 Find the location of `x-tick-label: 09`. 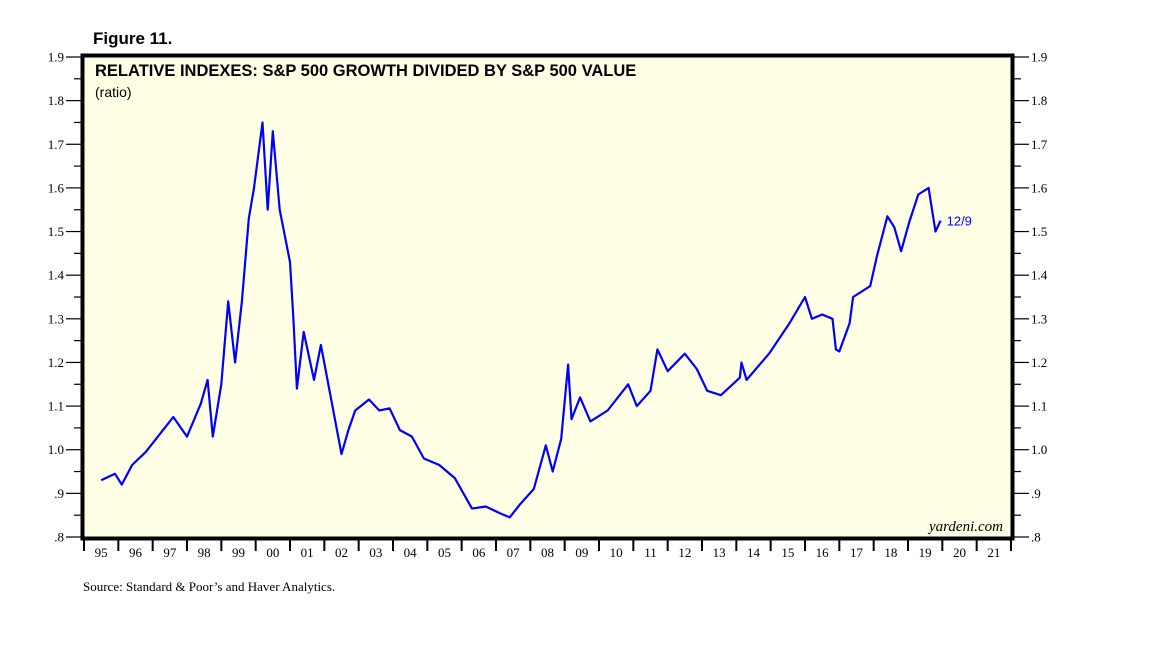

x-tick-label: 09 is located at coordinates (581, 552).